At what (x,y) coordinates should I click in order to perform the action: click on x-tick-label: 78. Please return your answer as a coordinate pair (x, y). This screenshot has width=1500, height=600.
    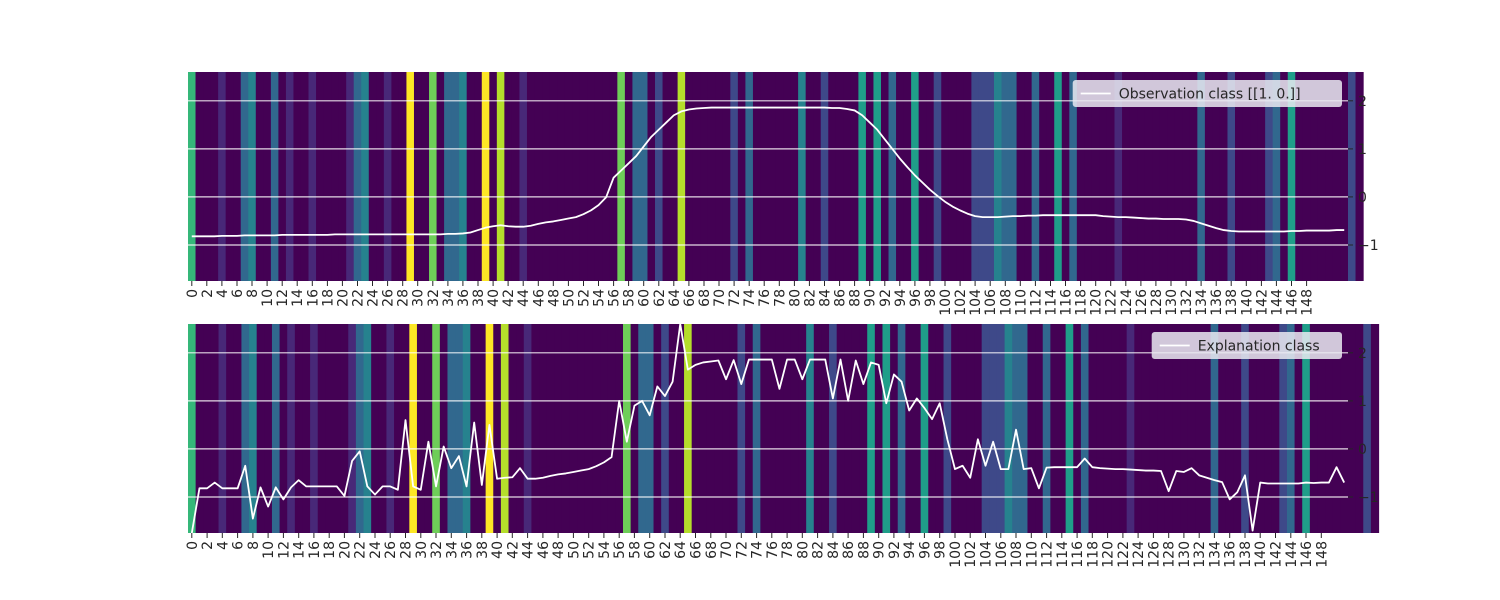
    Looking at the image, I should click on (788, 550).